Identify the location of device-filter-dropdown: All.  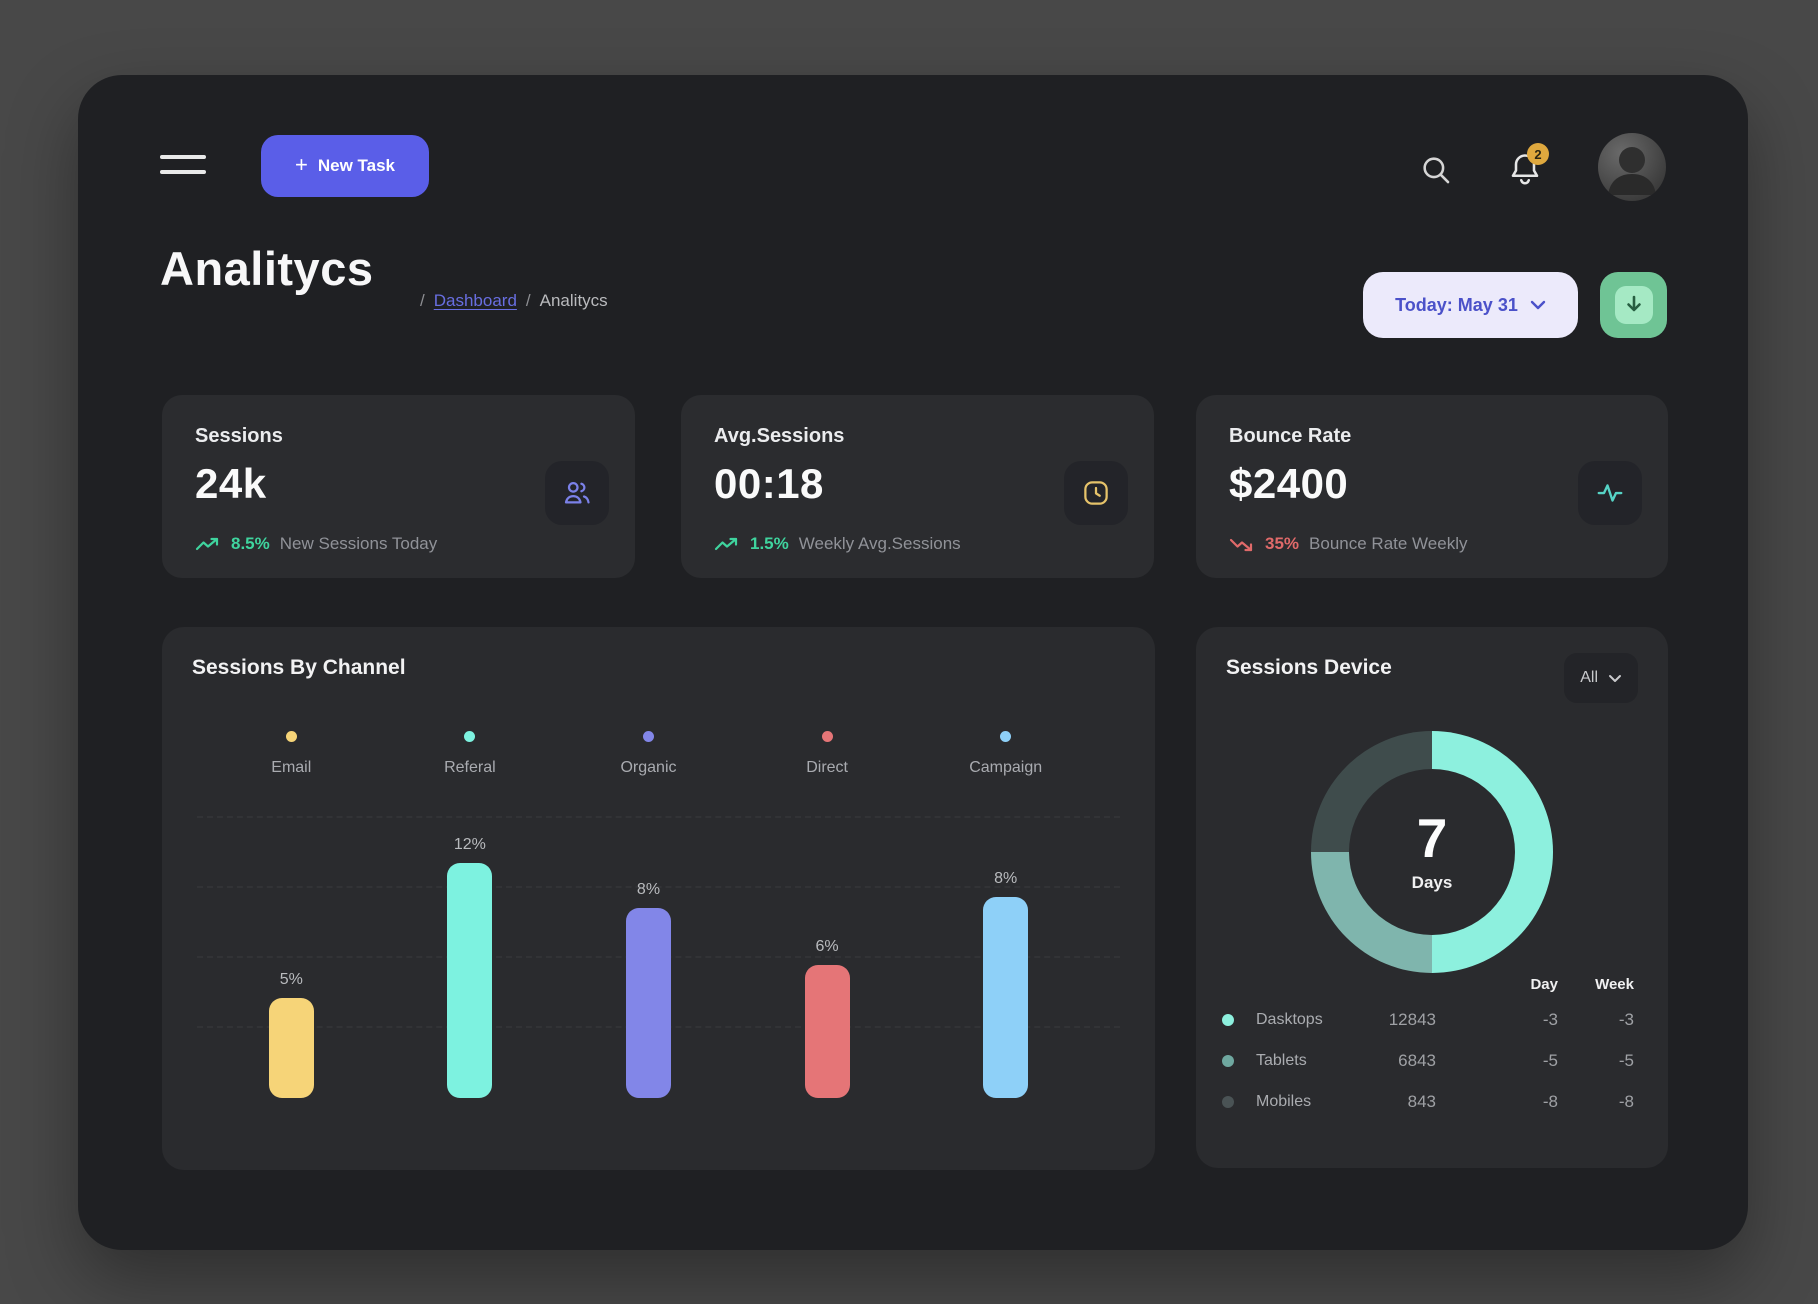
(1601, 678).